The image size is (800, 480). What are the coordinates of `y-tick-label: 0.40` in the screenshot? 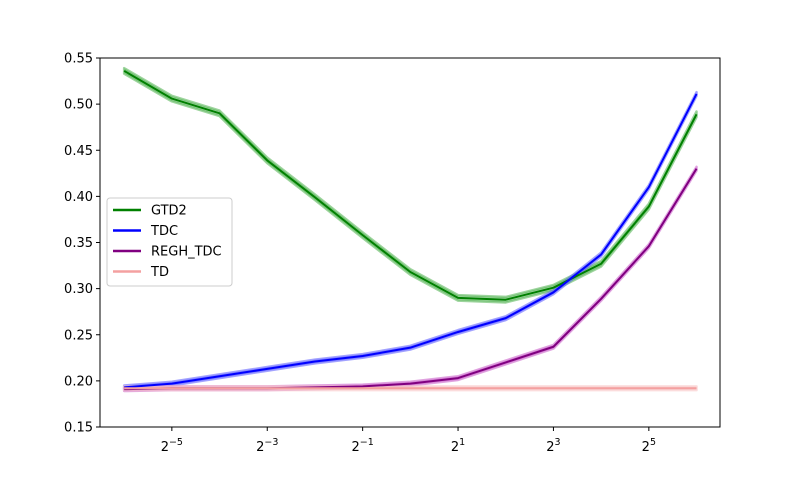 It's located at (78, 197).